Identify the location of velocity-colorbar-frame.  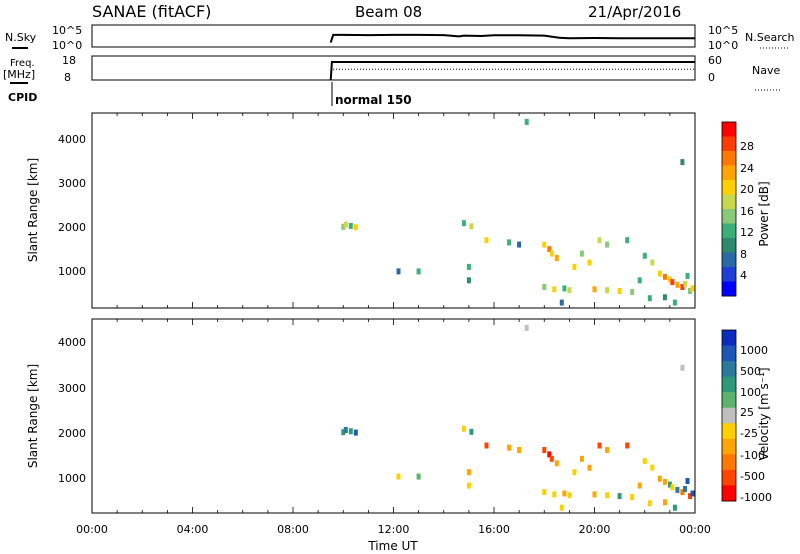
(729, 415).